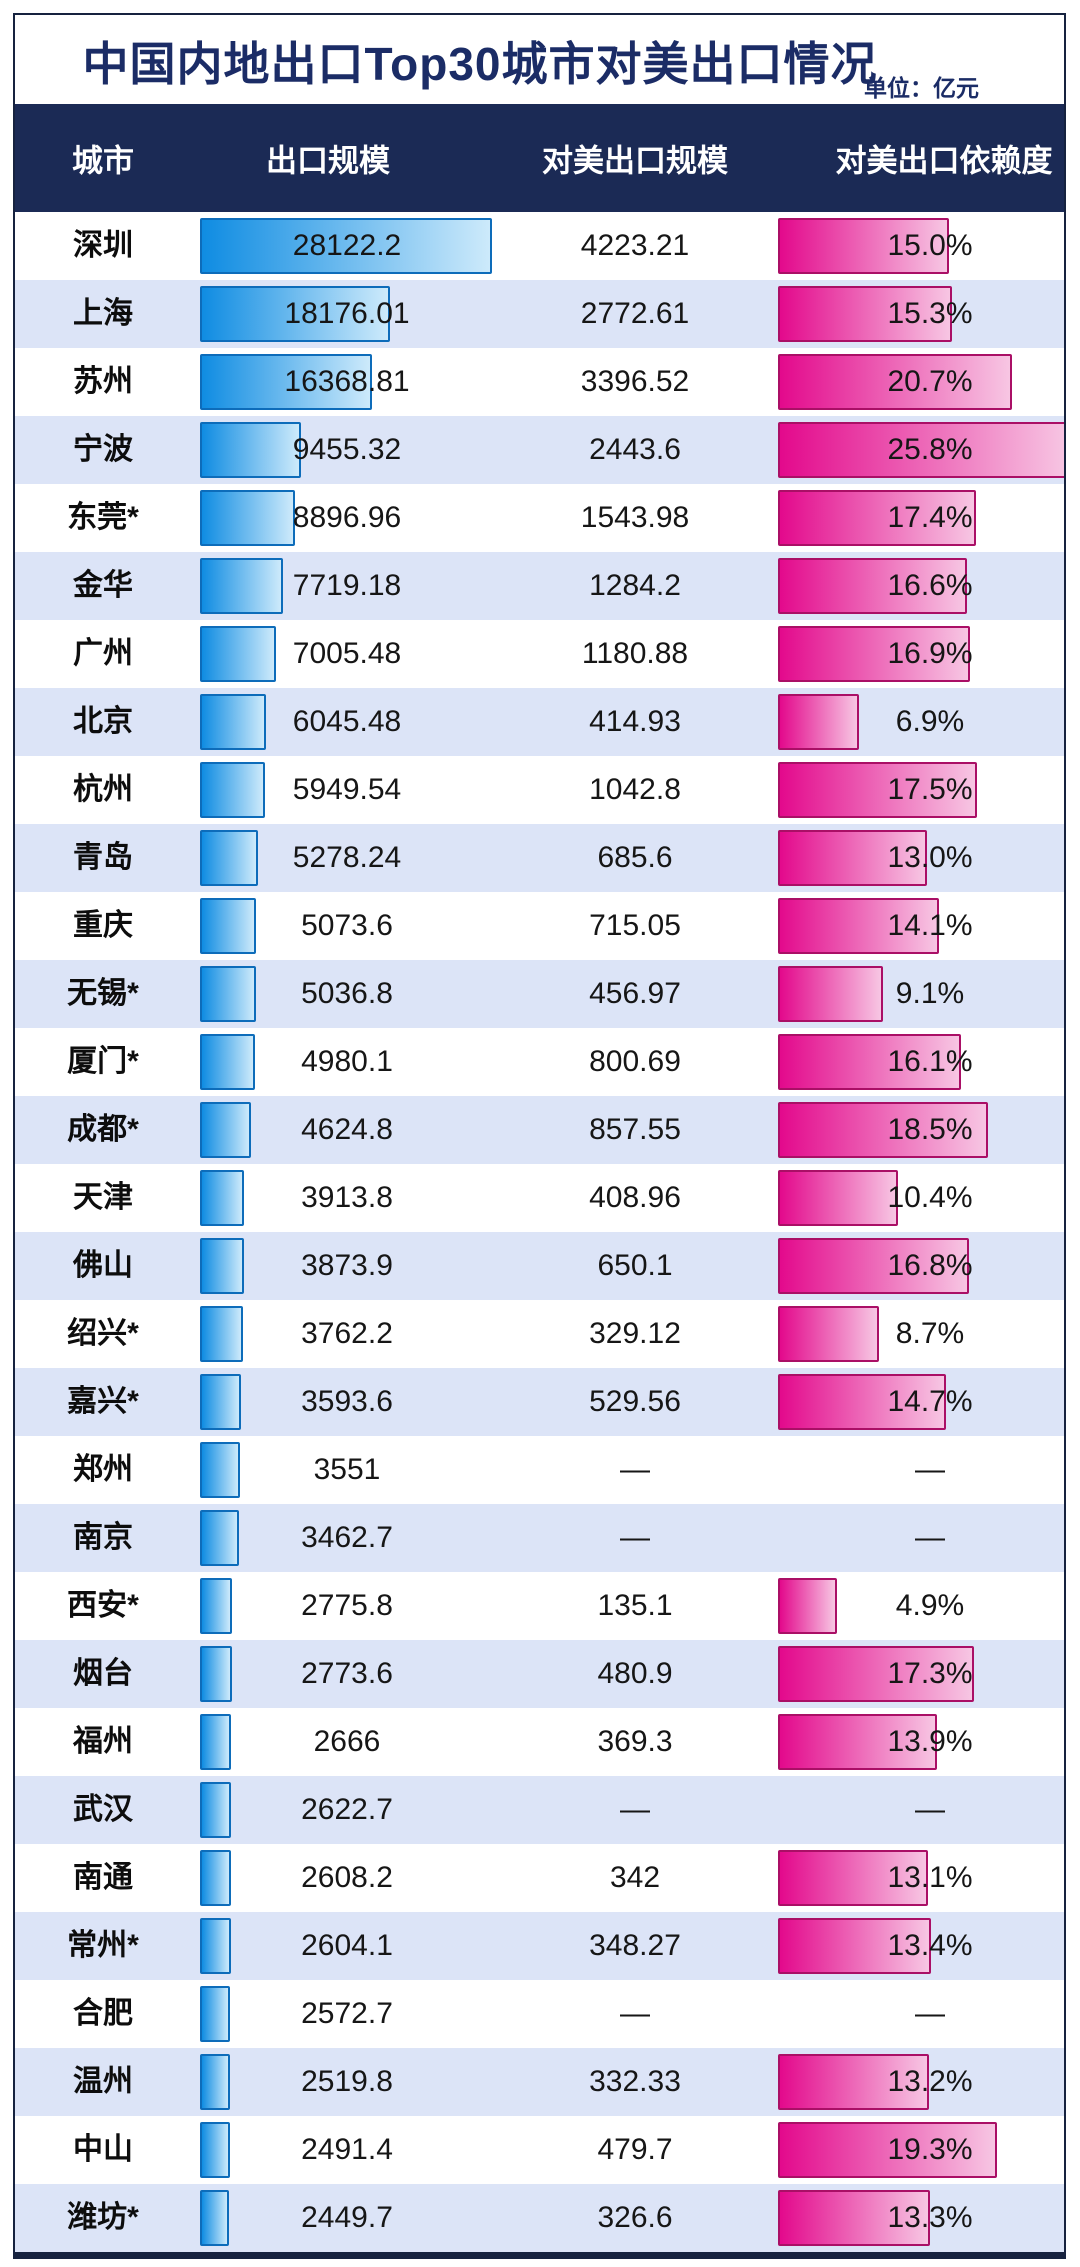 The width and height of the screenshot is (1080, 2267). I want to click on table-row: 嘉兴* 3593.6 529.56 14.7%, so click(539, 1402).